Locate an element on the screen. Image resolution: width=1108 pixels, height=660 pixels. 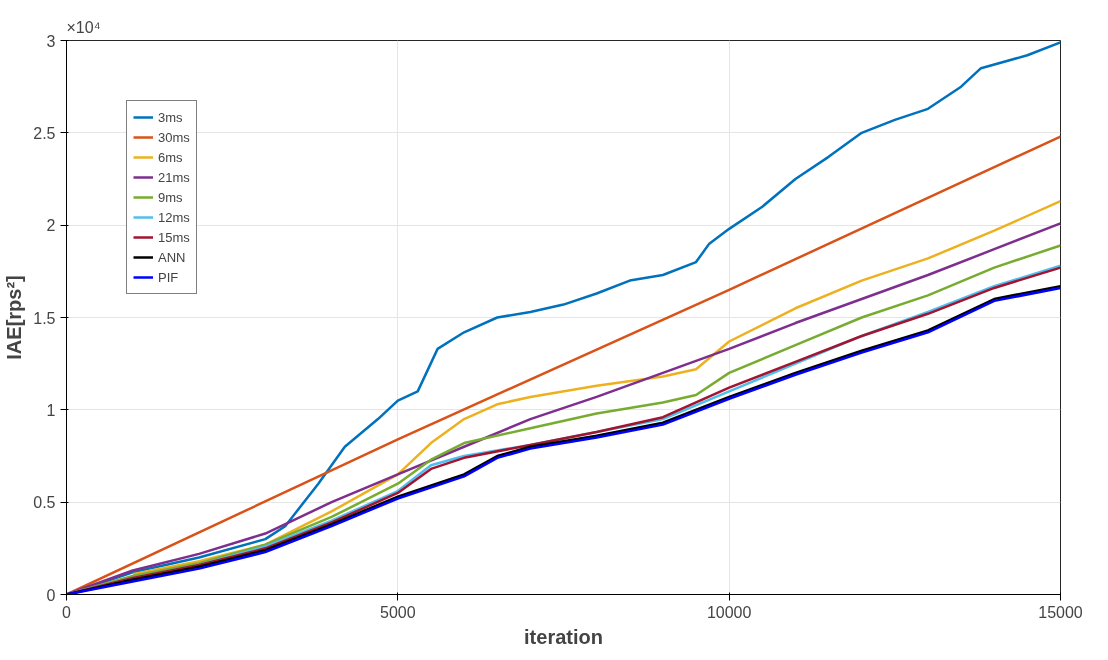
x-tick-label: 5000 is located at coordinates (398, 612).